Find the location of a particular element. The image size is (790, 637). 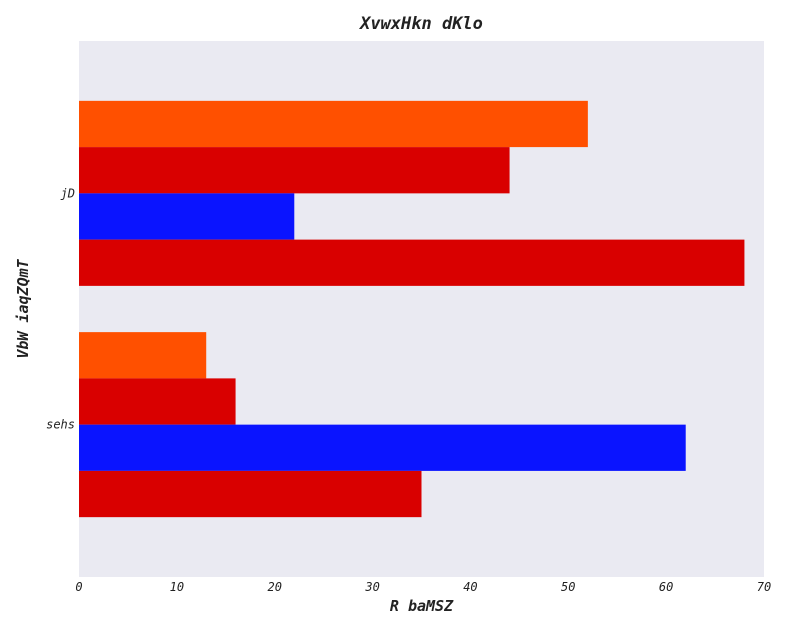

chart-title: XvwxHkn dKlo is located at coordinates (420, 24).